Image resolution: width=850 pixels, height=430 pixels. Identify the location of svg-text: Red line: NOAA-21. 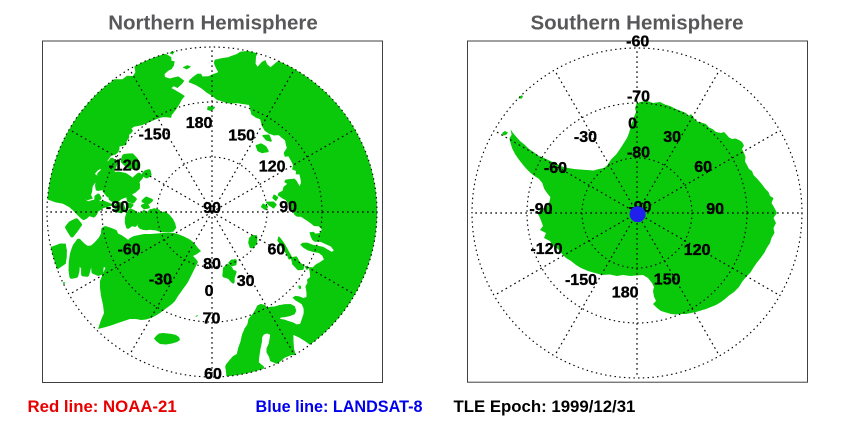
(102, 406).